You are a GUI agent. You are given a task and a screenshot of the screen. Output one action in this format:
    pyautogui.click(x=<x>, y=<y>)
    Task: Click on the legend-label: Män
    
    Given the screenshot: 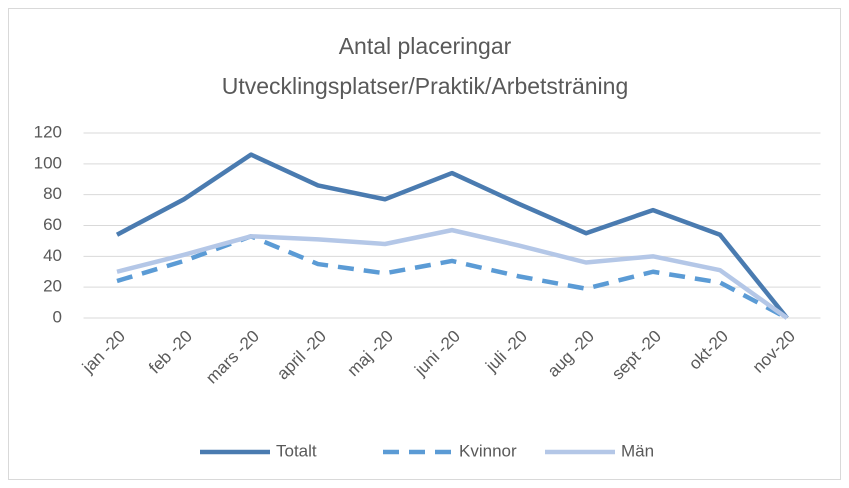 What is the action you would take?
    pyautogui.click(x=637, y=450)
    